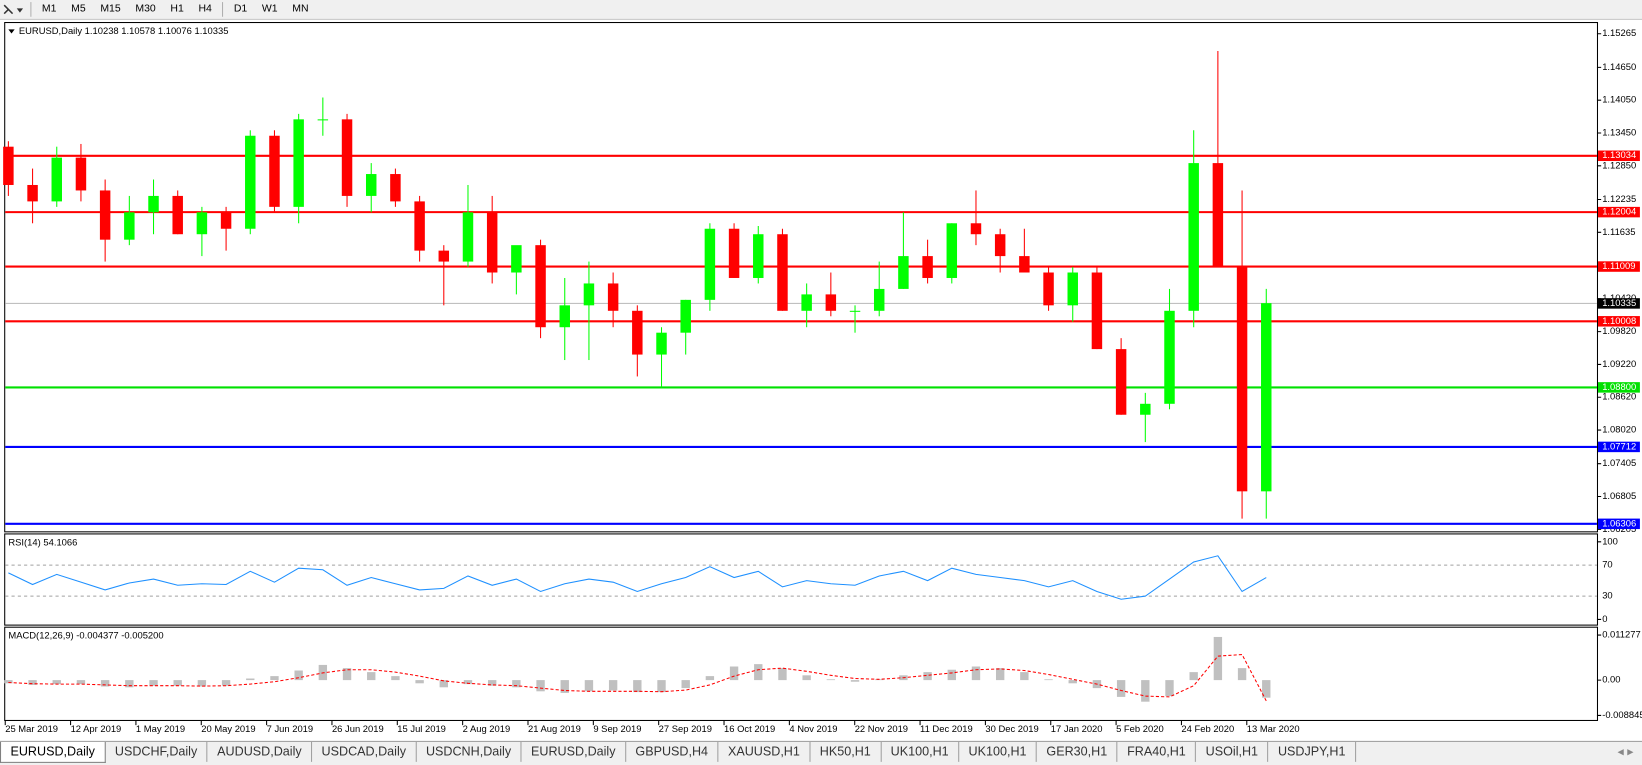 This screenshot has width=1642, height=765. I want to click on x-tick-label: 1 May 2019, so click(160, 728).